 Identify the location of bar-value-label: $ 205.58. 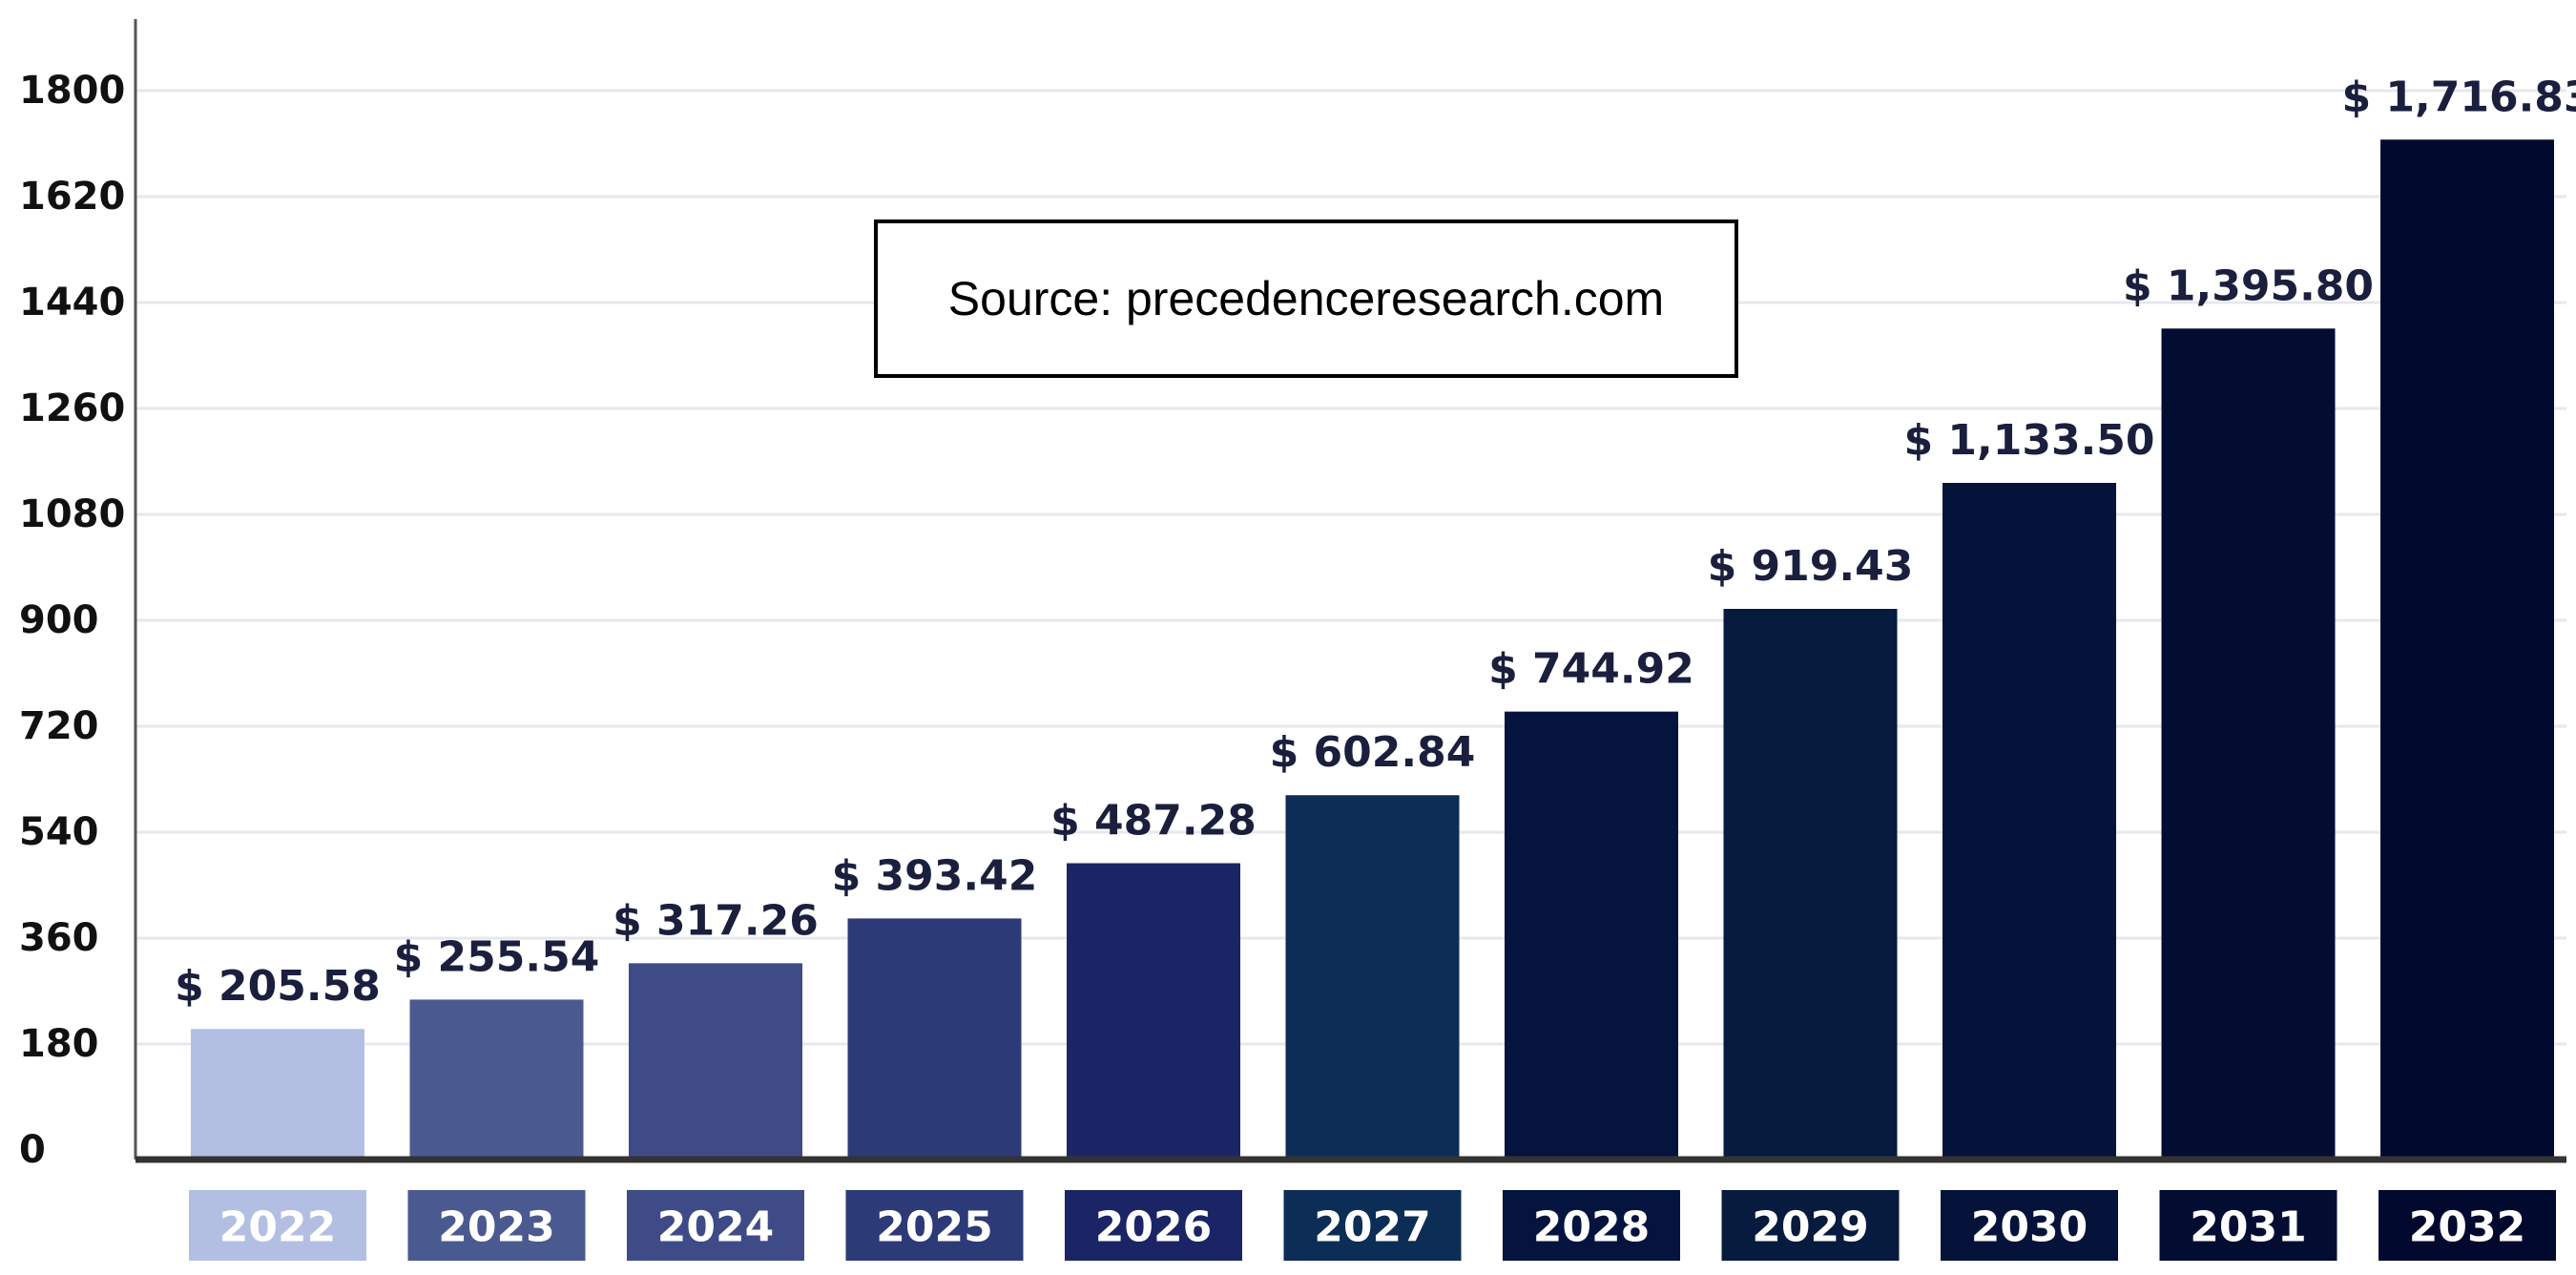
(278, 987).